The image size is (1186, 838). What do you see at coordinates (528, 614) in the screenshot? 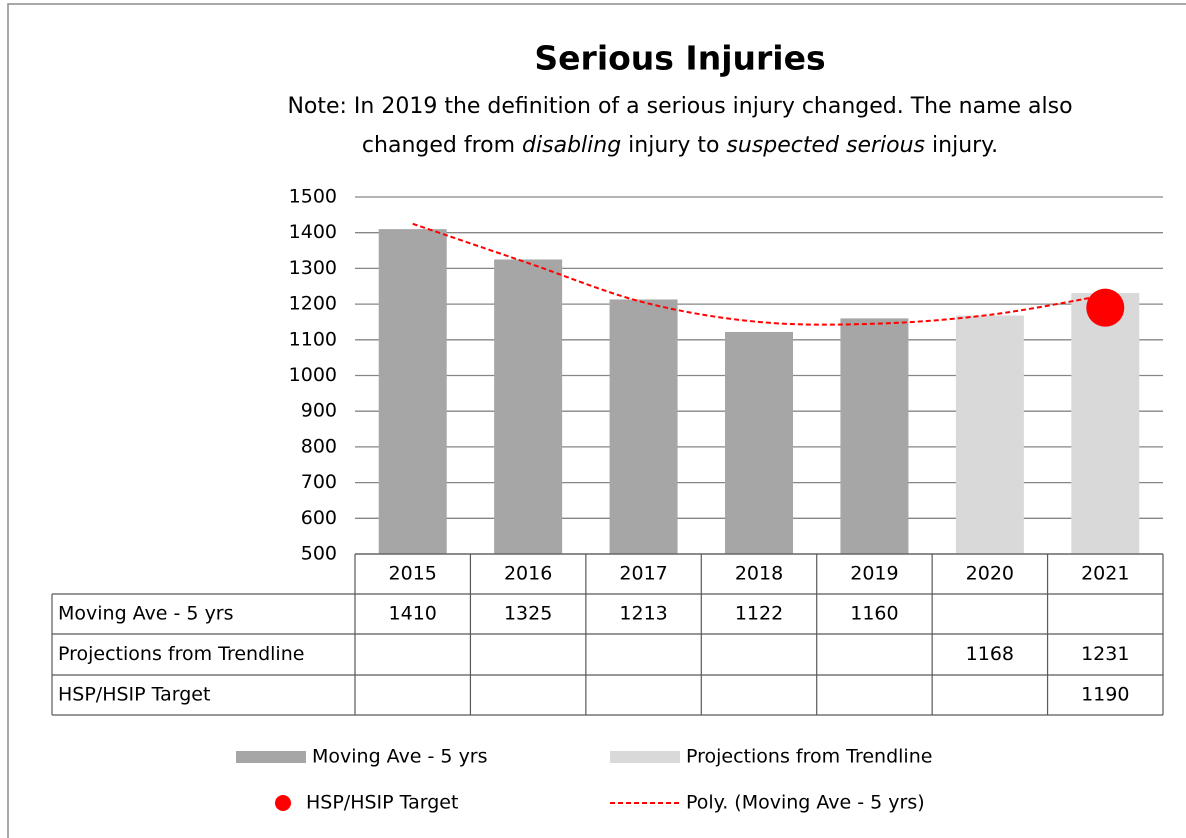
I see `table-cell: 1325` at bounding box center [528, 614].